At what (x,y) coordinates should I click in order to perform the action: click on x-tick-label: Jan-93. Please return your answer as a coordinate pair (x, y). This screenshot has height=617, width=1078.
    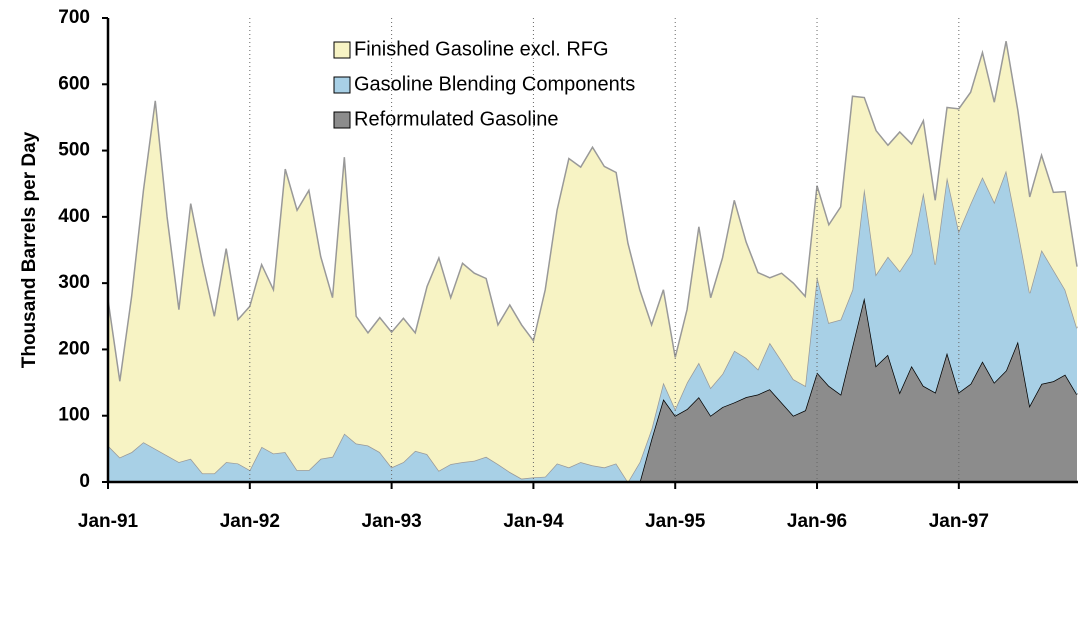
    Looking at the image, I should click on (392, 521).